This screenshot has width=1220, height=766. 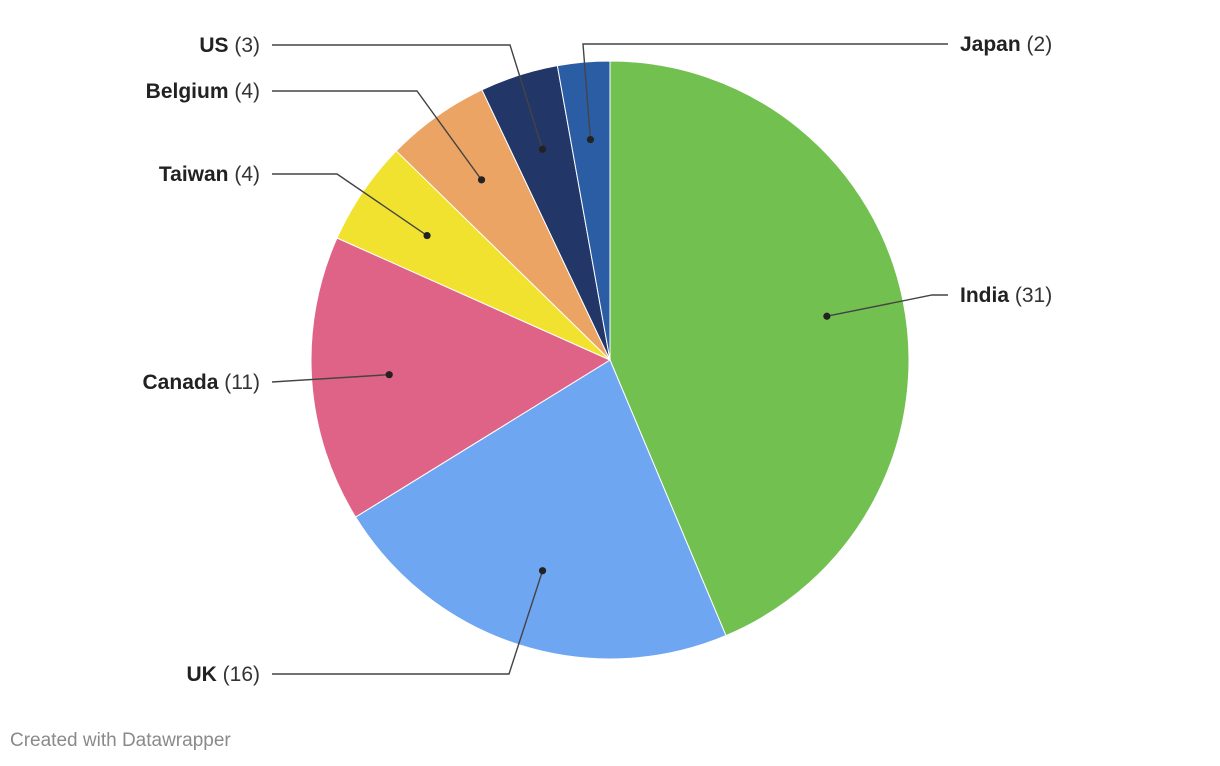 What do you see at coordinates (245, 45) in the screenshot?
I see `slice-label-value: (3)` at bounding box center [245, 45].